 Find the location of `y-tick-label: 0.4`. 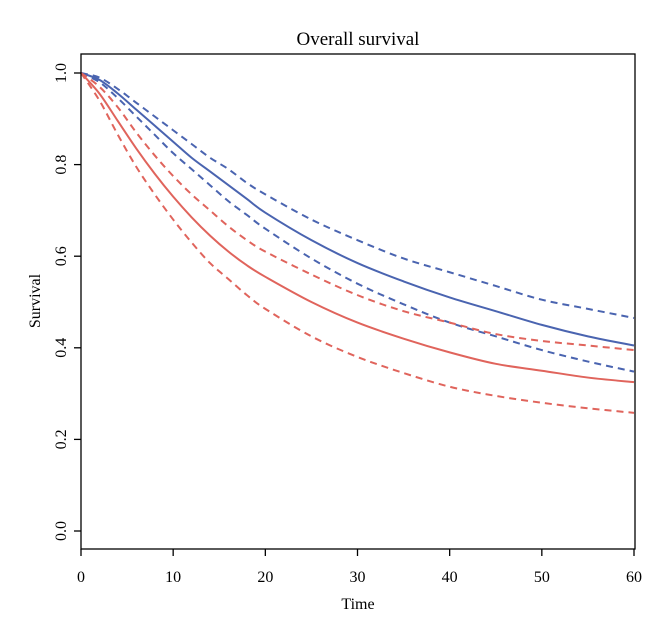

y-tick-label: 0.4 is located at coordinates (61, 348).